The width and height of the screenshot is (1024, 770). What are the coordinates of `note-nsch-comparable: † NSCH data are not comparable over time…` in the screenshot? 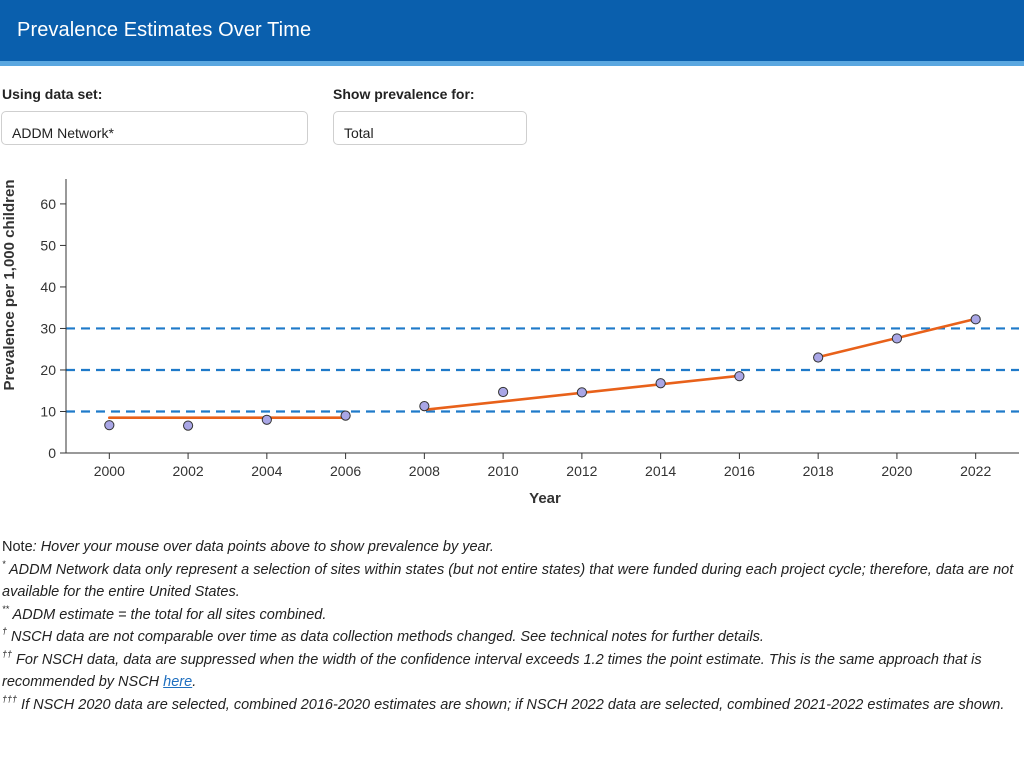 It's located at (383, 635).